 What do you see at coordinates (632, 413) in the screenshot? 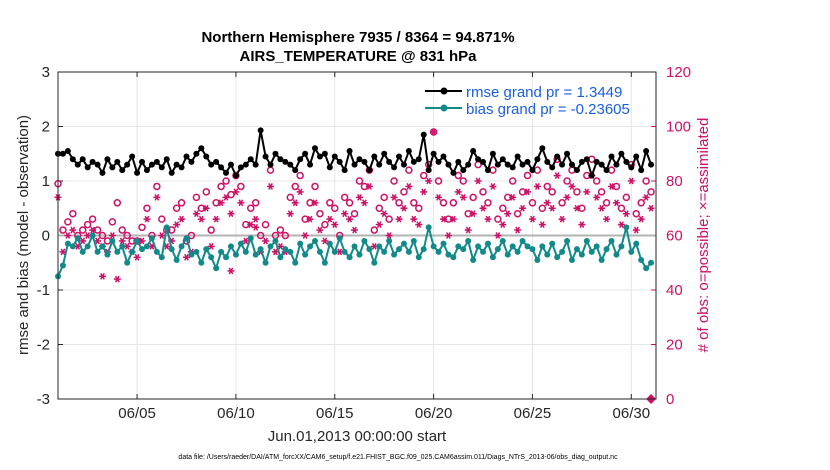
I see `x-tick-label: 06/30` at bounding box center [632, 413].